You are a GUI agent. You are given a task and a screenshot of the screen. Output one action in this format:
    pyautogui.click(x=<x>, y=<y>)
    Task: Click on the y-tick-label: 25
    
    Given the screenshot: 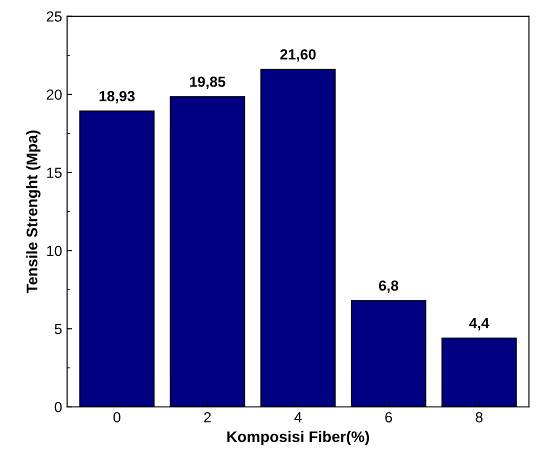 What is the action you would take?
    pyautogui.click(x=54, y=16)
    